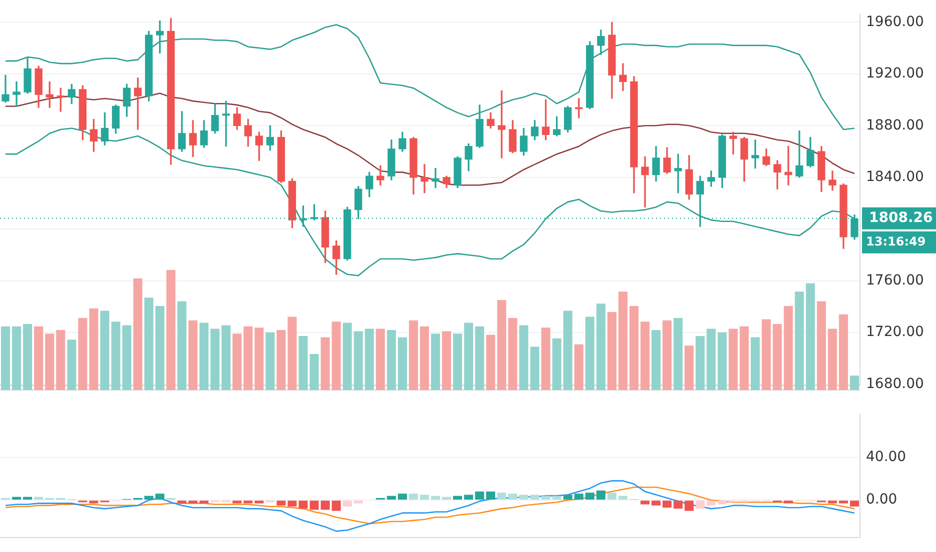  Describe the element at coordinates (895, 125) in the screenshot. I see `y-tick-label: 1880.00` at that location.